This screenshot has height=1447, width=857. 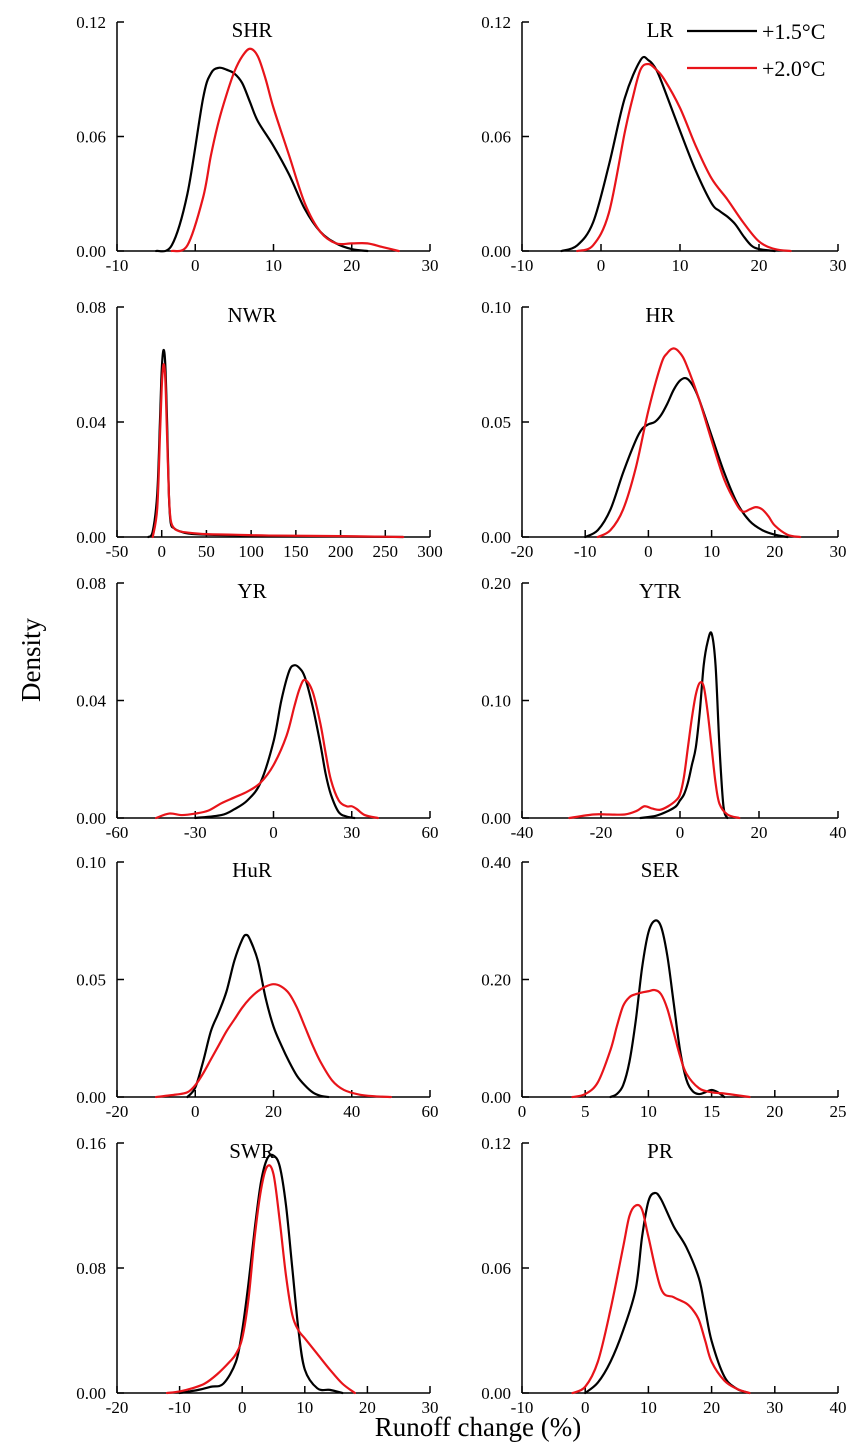 What do you see at coordinates (251, 551) in the screenshot?
I see `x-tick-label: 100` at bounding box center [251, 551].